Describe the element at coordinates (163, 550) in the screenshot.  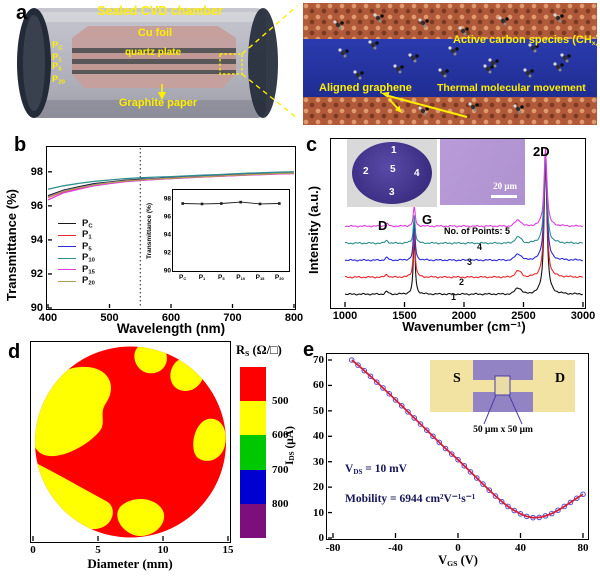
I see `tick-label: 10` at that location.